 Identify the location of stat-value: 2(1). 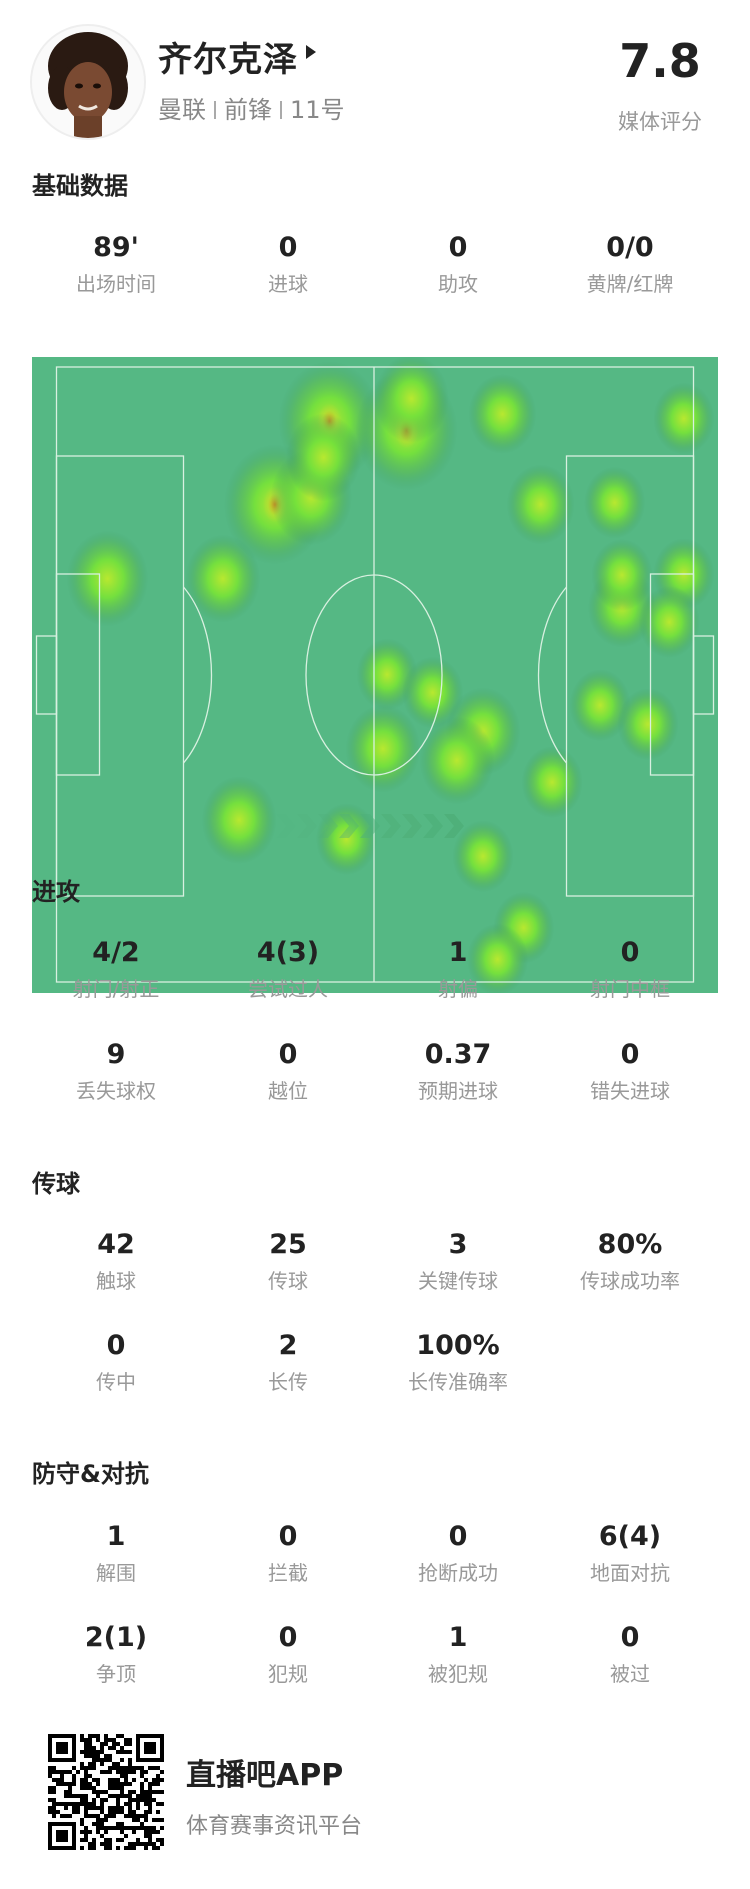
(116, 1637).